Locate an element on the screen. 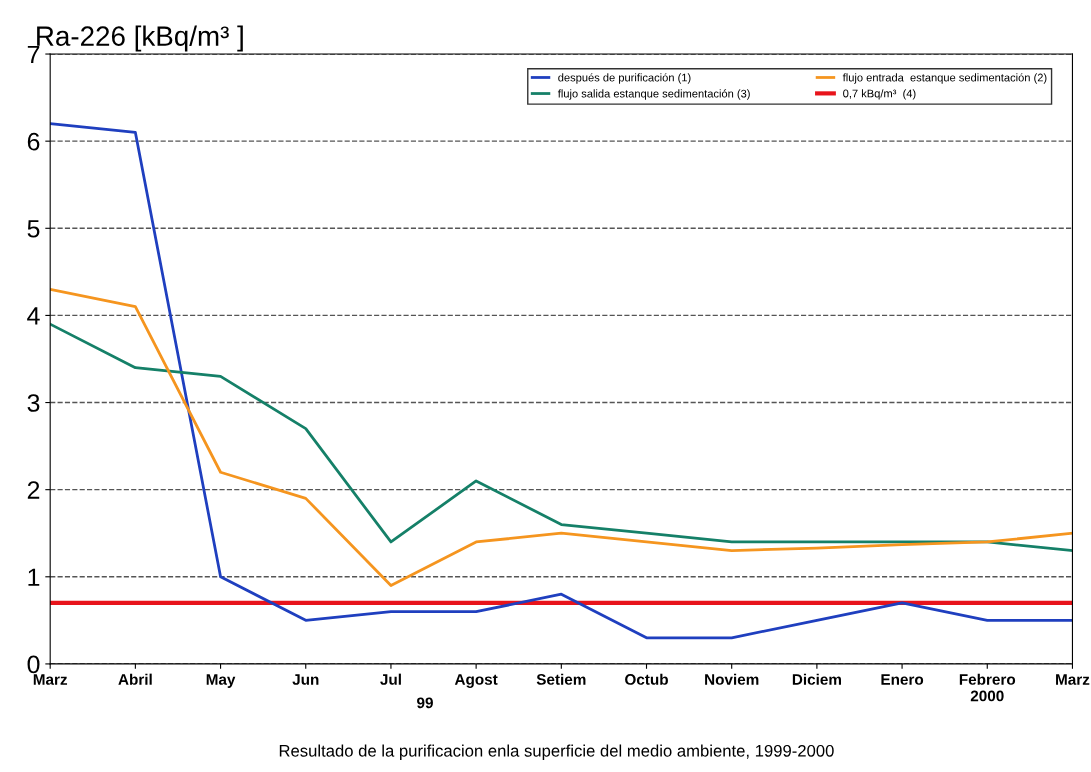 This screenshot has height=772, width=1091. x-tick-label: Setiem is located at coordinates (561, 679).